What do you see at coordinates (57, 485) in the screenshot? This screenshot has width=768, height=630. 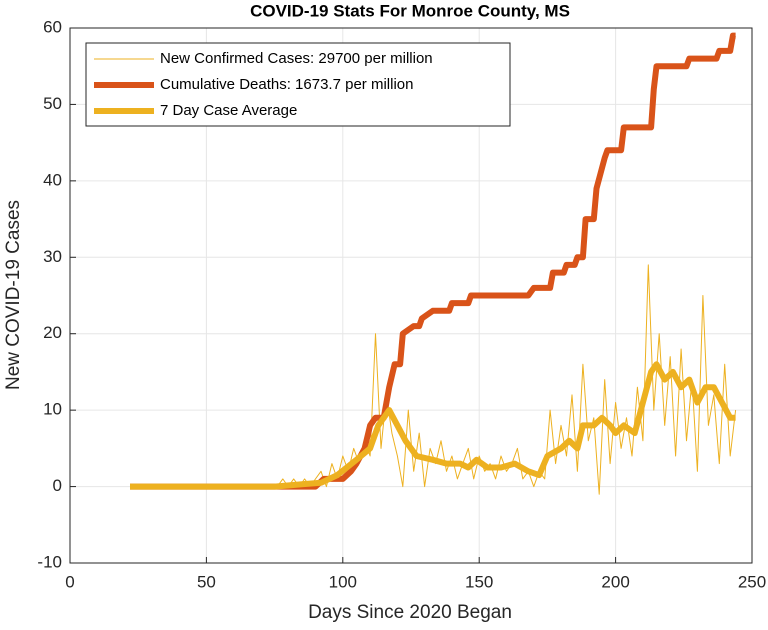 I see `y-tick-label: 0` at bounding box center [57, 485].